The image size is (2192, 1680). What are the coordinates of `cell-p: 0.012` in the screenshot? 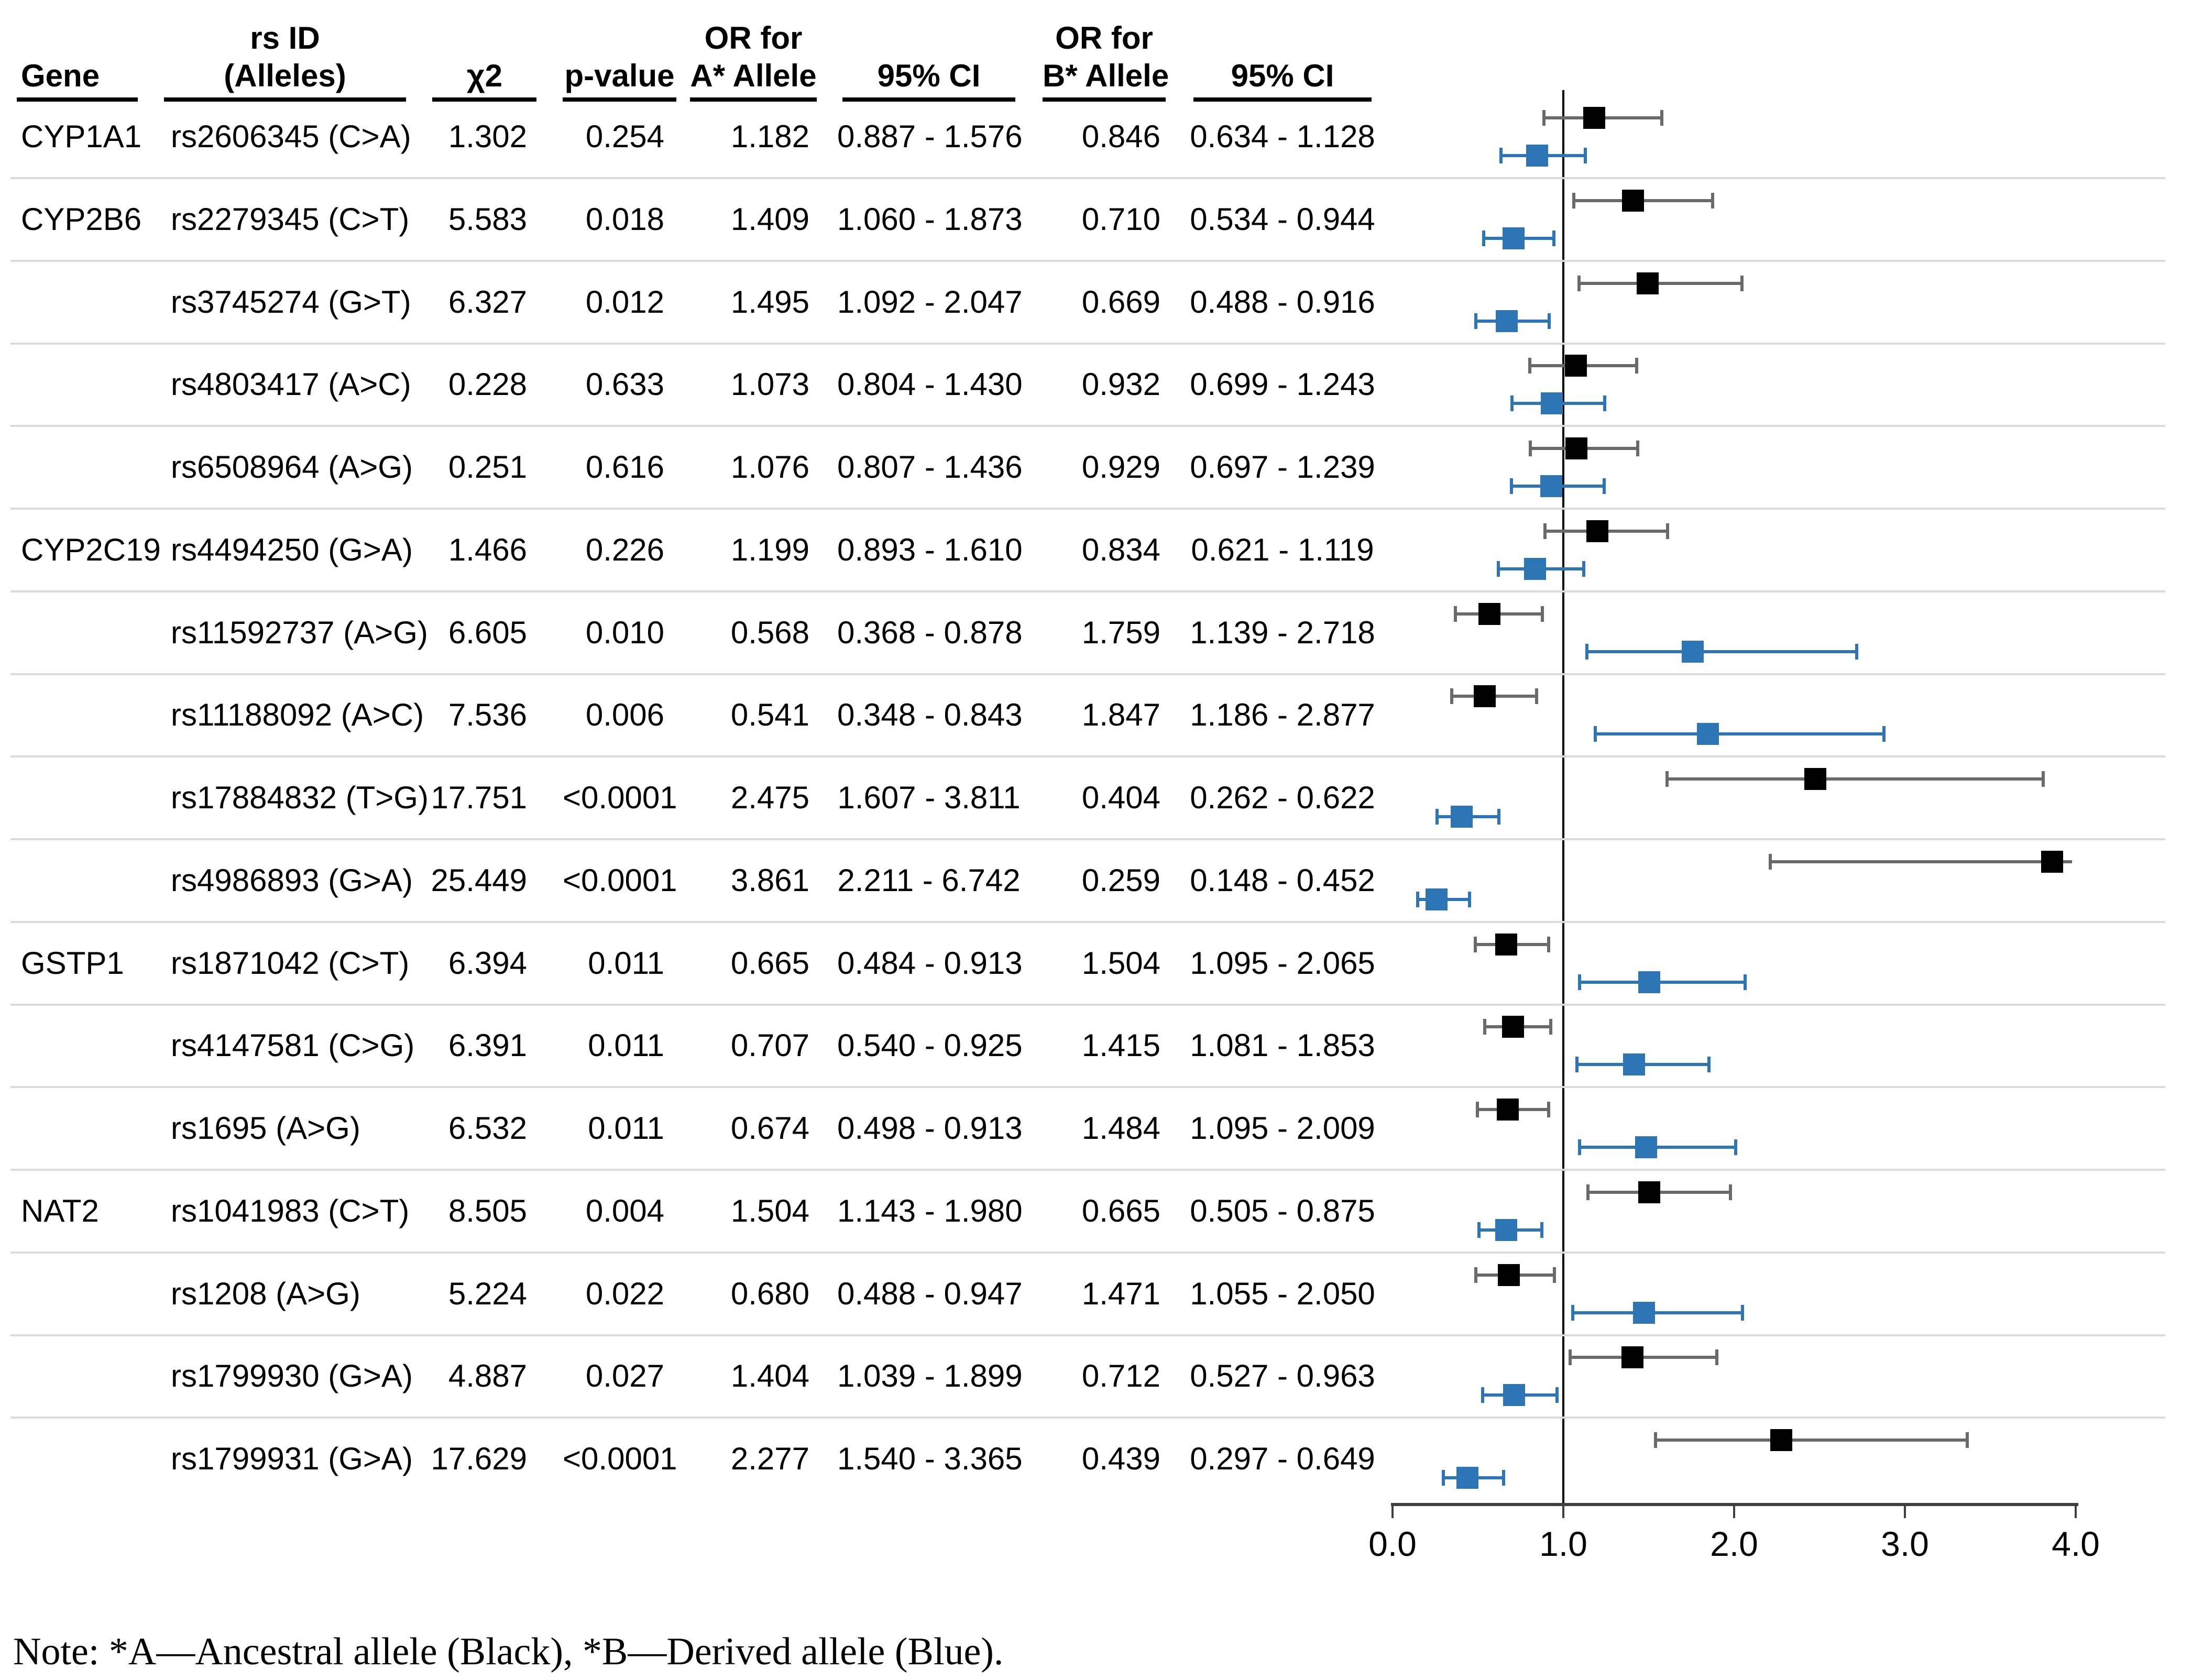 It's located at (624, 302).